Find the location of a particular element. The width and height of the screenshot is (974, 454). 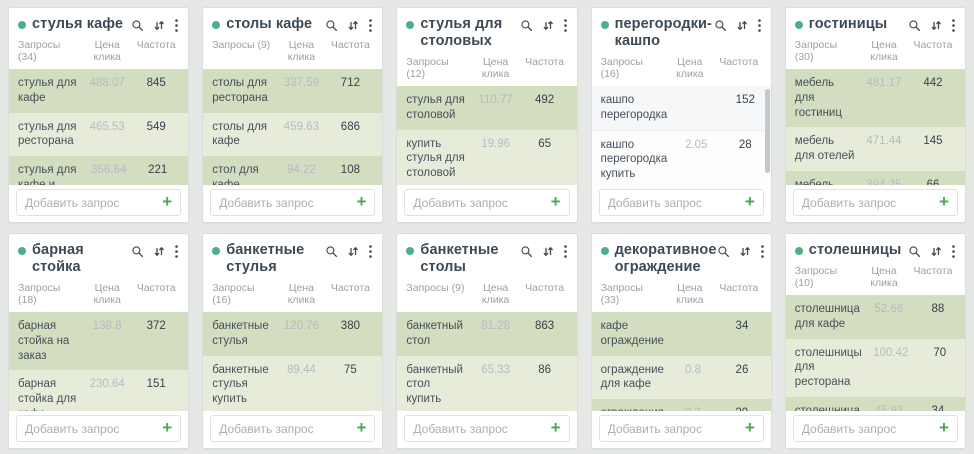

group-title: барная стойка is located at coordinates (58, 259).